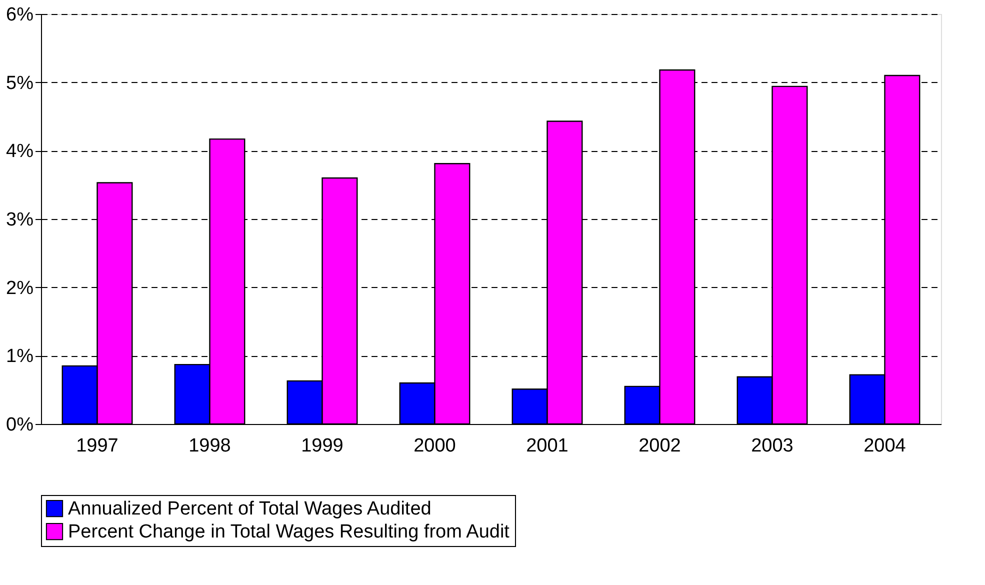 The height and width of the screenshot is (585, 985). What do you see at coordinates (20, 357) in the screenshot?
I see `y-tick-label: 1%` at bounding box center [20, 357].